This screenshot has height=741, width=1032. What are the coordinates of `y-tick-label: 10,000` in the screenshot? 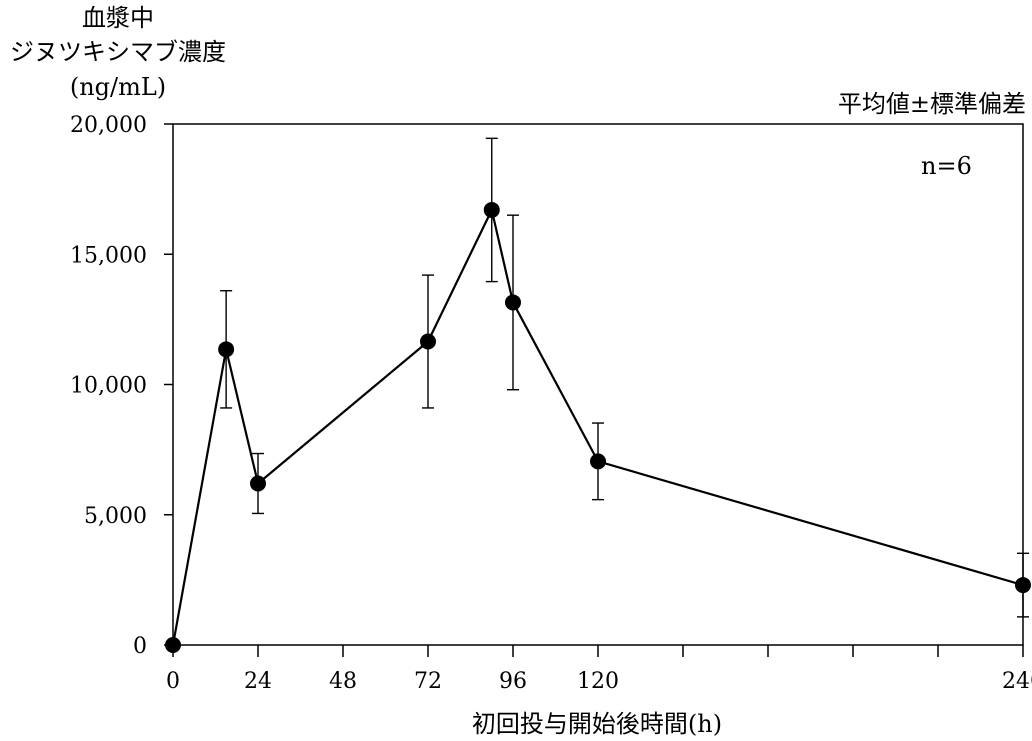 It's located at (108, 386).